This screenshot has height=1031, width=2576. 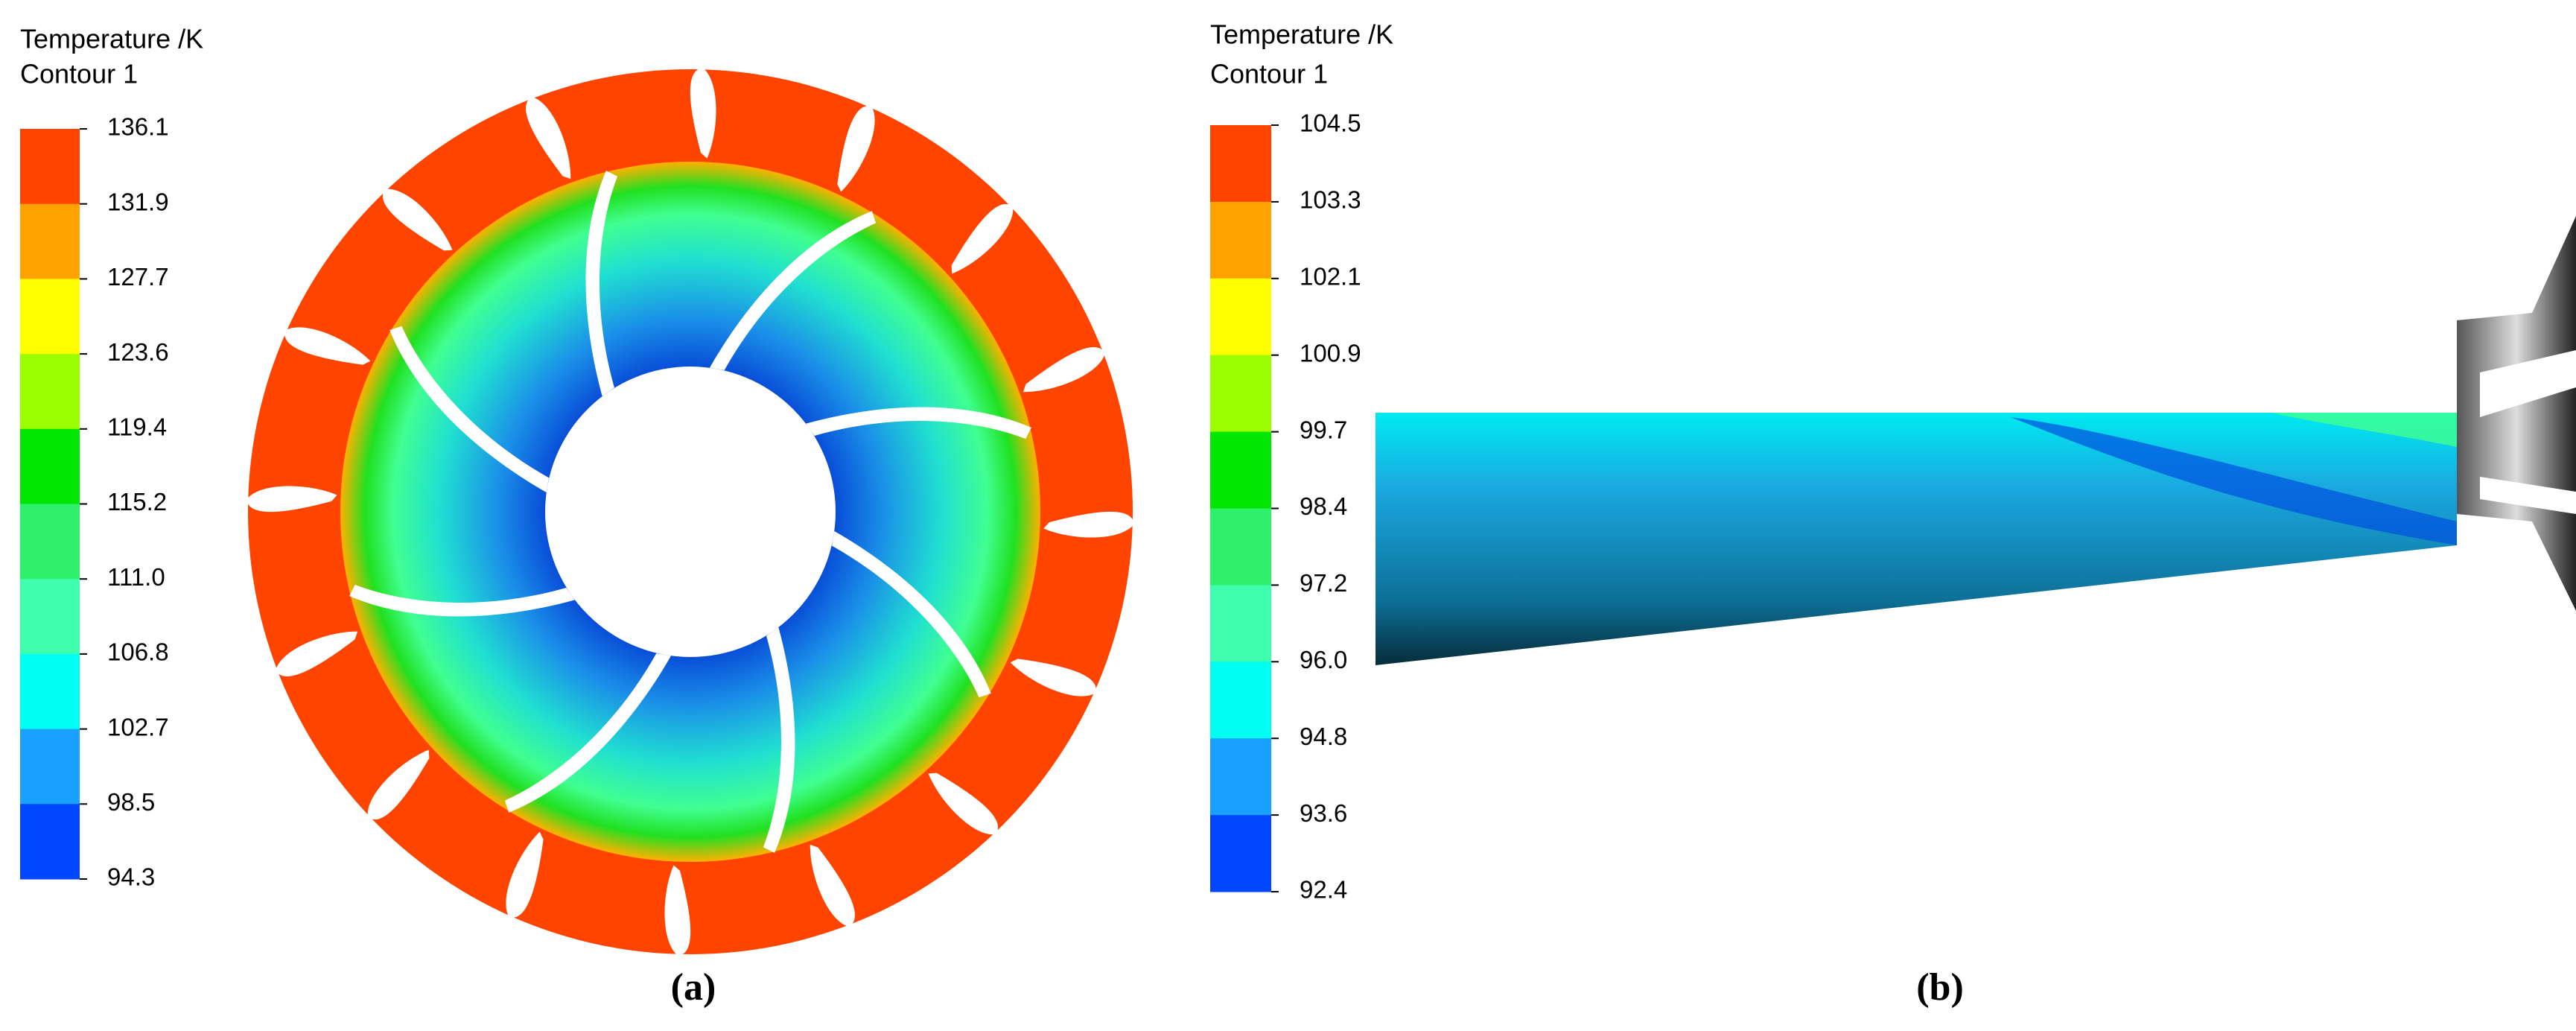 I want to click on impeller-gap, so click(x=2528, y=432).